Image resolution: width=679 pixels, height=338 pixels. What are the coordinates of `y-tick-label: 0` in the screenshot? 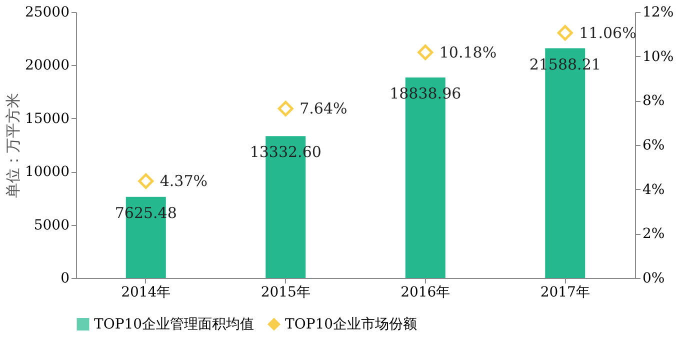 It's located at (65, 278).